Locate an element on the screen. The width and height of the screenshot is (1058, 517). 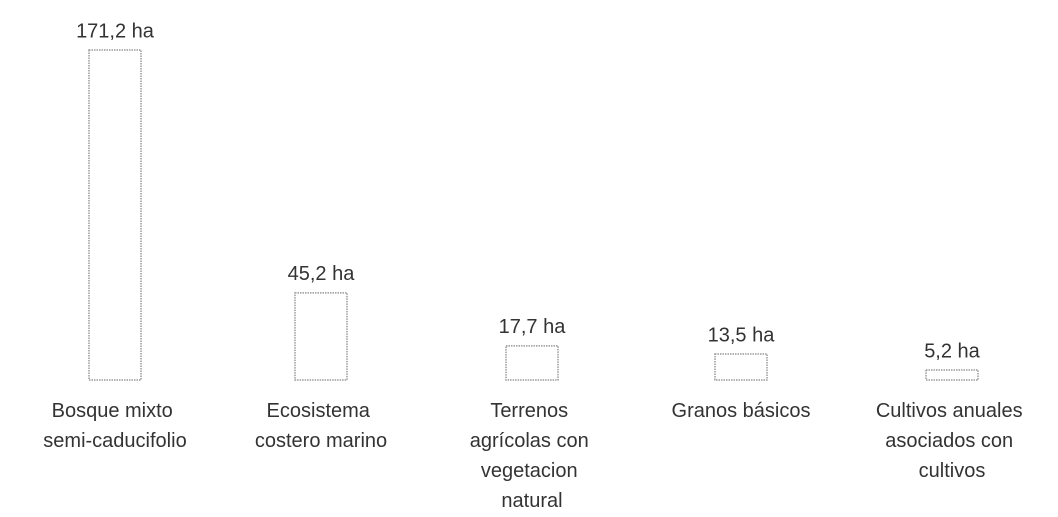
value-label: 45,2 ha is located at coordinates (322, 274).